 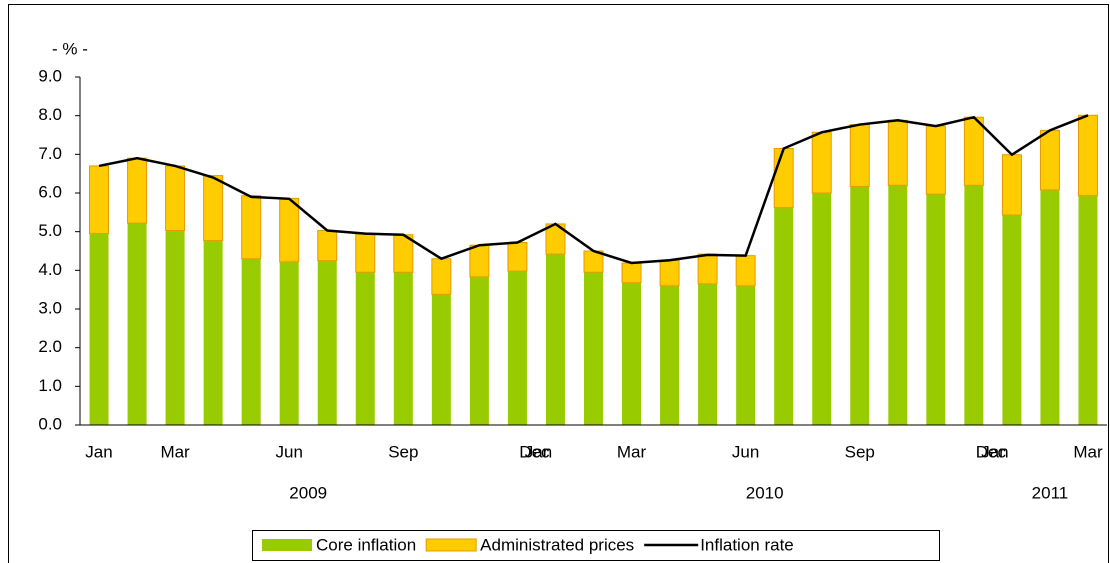 I want to click on y-axis-label: - % -, so click(x=70, y=48).